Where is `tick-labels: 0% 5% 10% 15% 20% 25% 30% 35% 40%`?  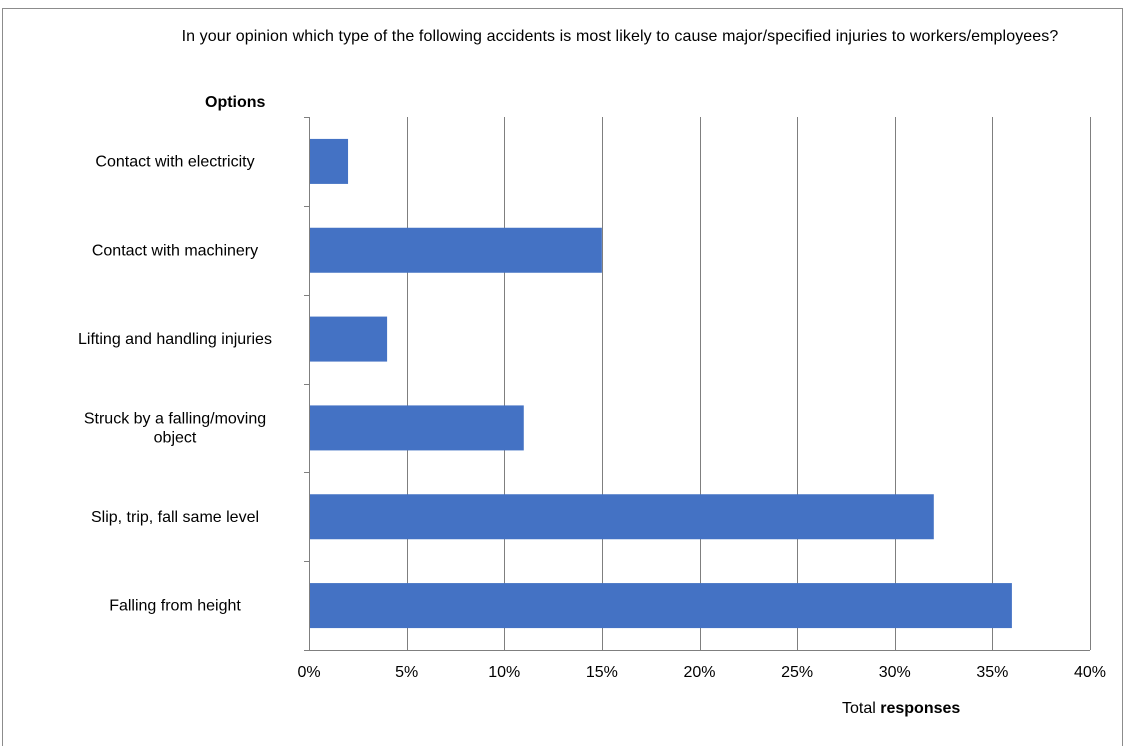 tick-labels: 0% 5% 10% 15% 20% 25% 30% 35% 40% is located at coordinates (701, 672).